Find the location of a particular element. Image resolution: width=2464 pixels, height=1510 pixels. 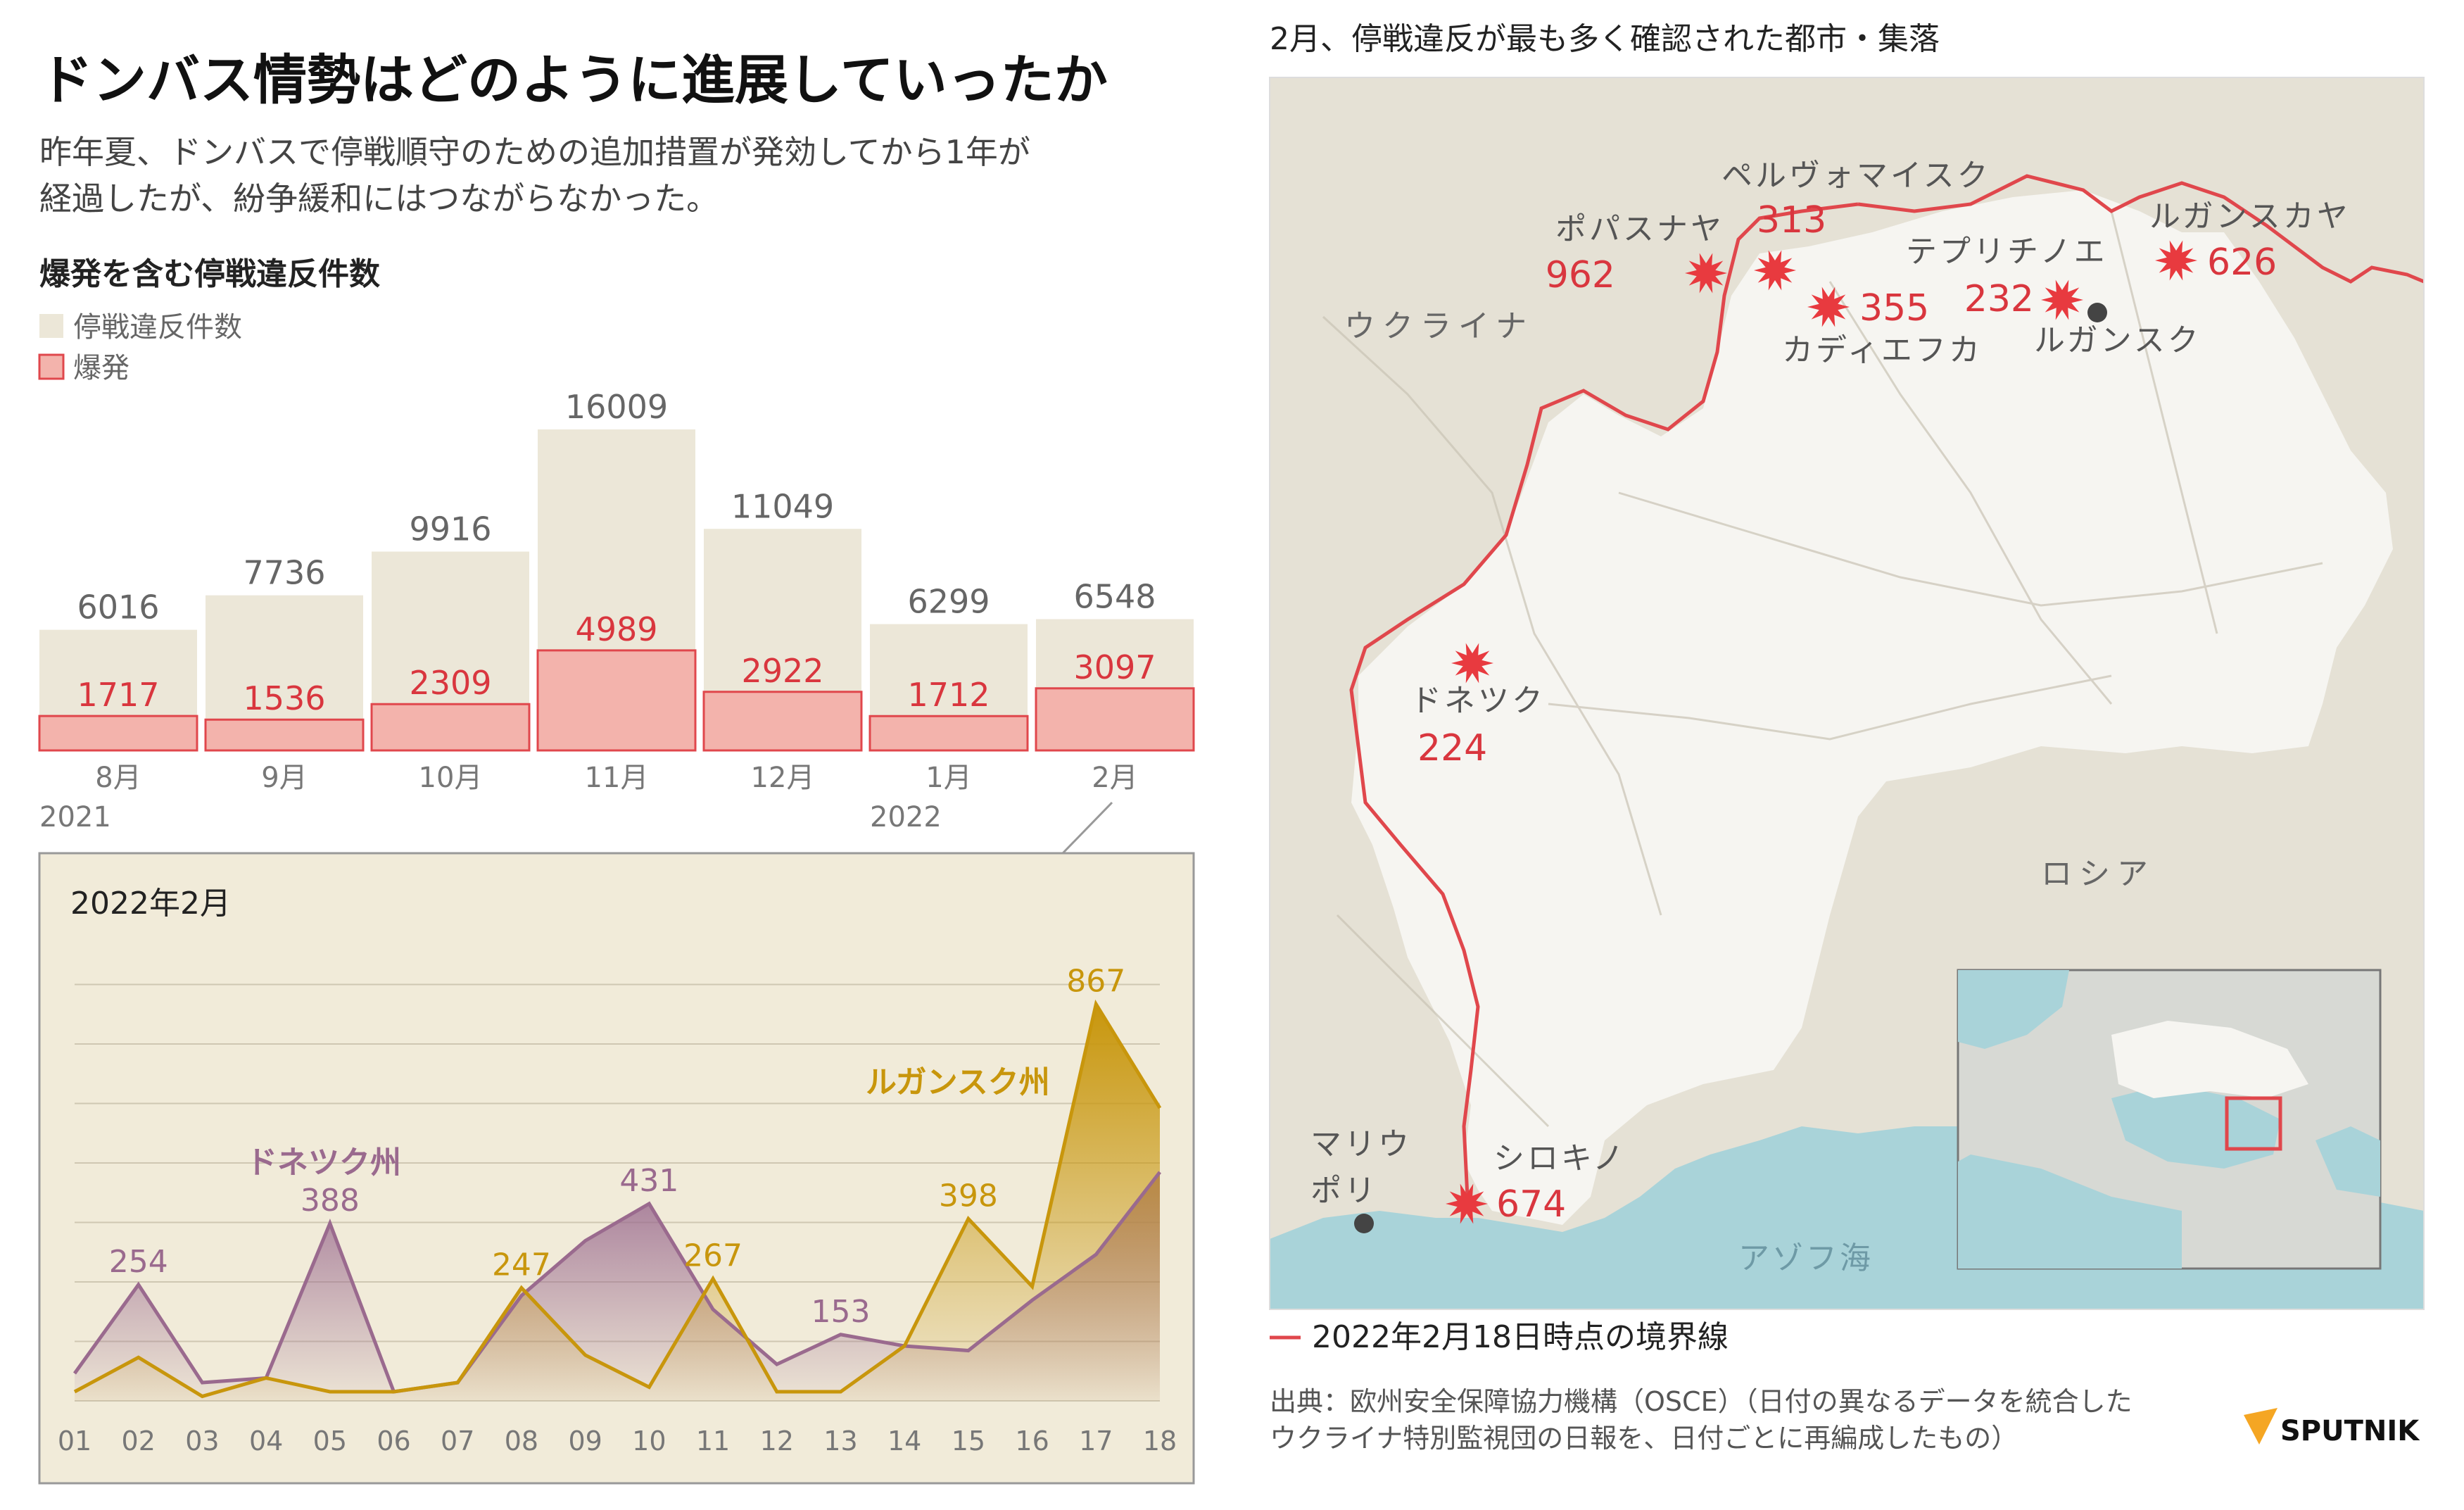

source-line1: 出典：欧州安全保障協力機構（OSCE）（日付の異なるデータを統合した is located at coordinates (1701, 1401).